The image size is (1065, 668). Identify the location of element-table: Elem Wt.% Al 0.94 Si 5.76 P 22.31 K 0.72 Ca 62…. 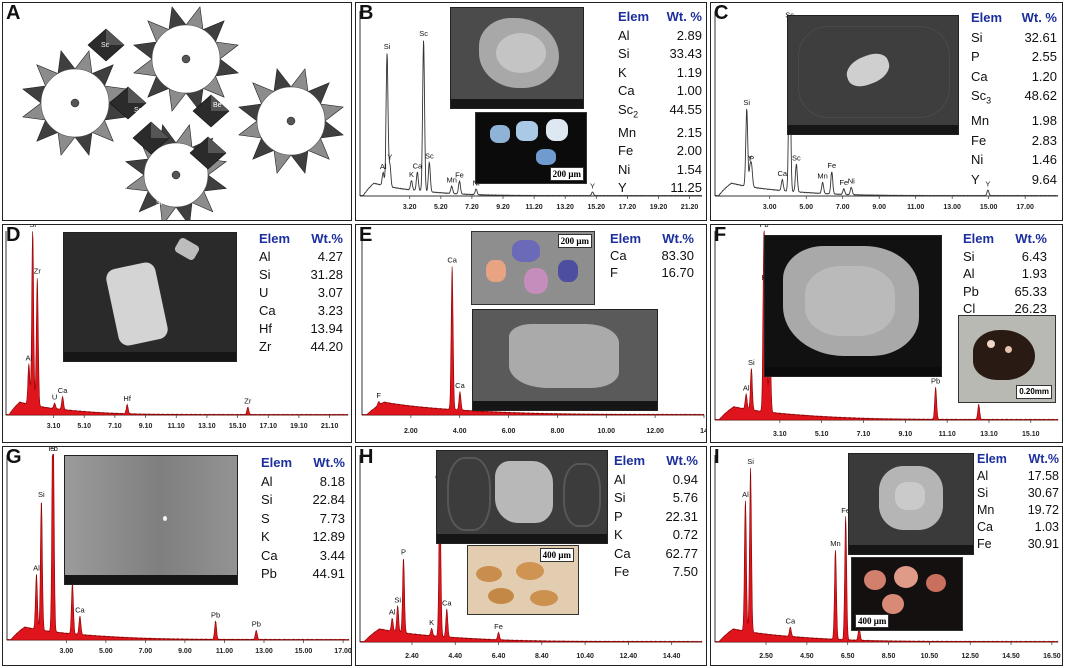
(656, 516).